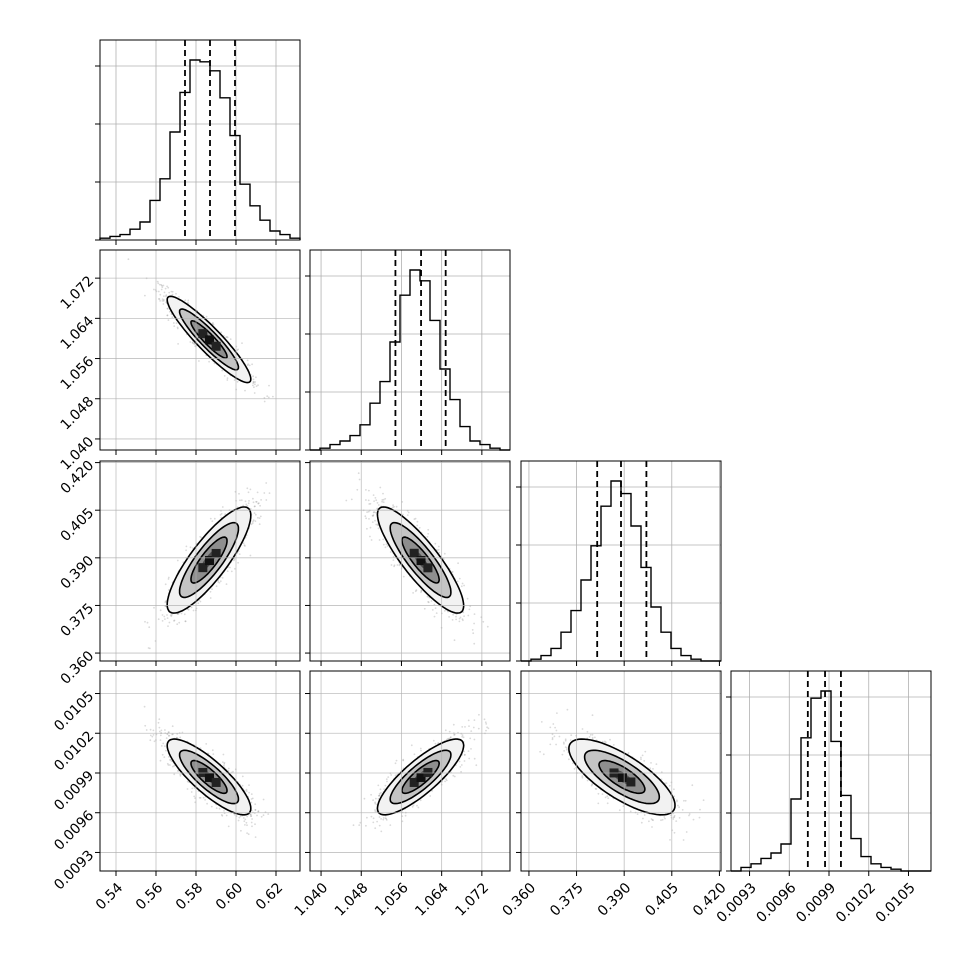 The width and height of the screenshot is (970, 970). I want to click on panel-frame, so click(410, 350).